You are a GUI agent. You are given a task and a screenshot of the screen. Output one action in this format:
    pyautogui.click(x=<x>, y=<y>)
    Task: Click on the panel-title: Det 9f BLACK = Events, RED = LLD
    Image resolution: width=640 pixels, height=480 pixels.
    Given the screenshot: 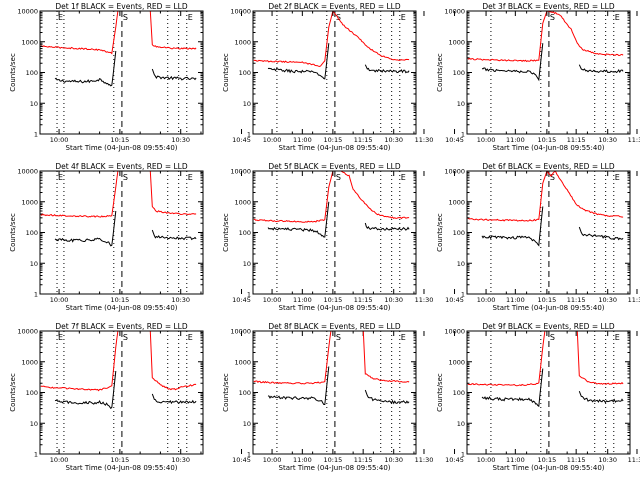 What is the action you would take?
    pyautogui.click(x=548, y=326)
    